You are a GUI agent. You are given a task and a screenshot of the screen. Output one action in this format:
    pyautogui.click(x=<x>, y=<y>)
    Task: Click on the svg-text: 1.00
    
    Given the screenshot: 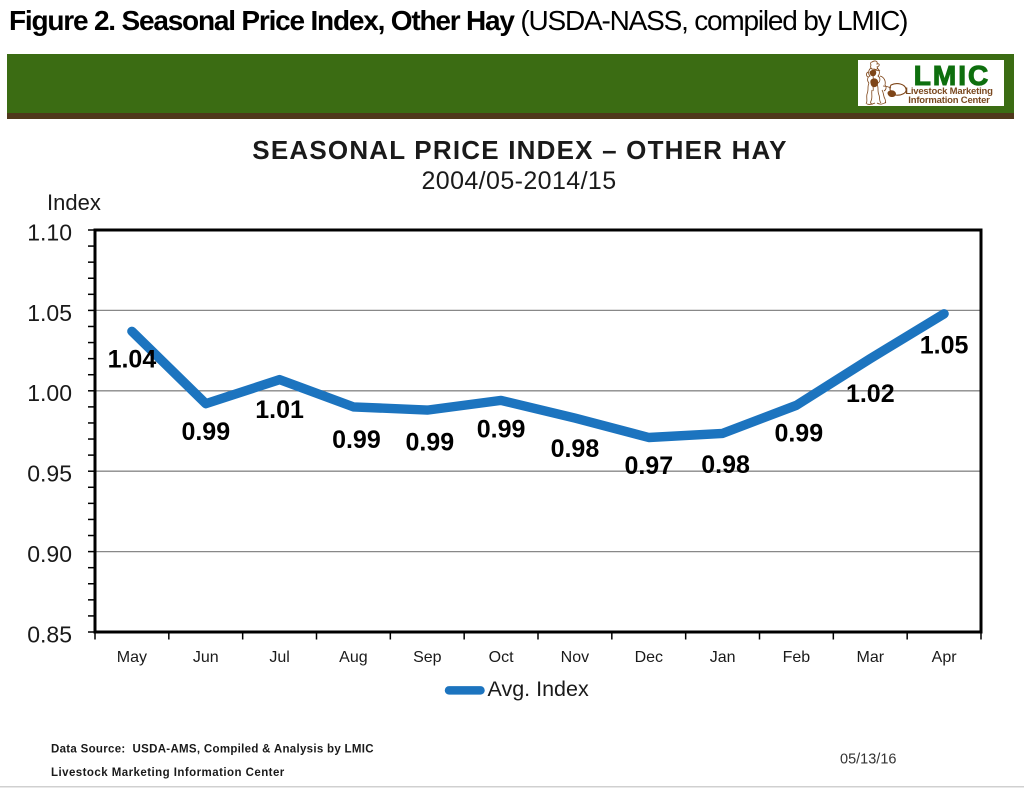 What is the action you would take?
    pyautogui.click(x=49, y=393)
    